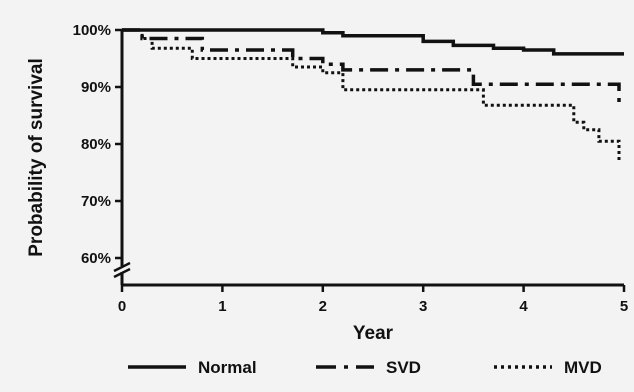 The image size is (634, 392). I want to click on x-ticks: 0 1 2 3 4 5, so click(373, 300).